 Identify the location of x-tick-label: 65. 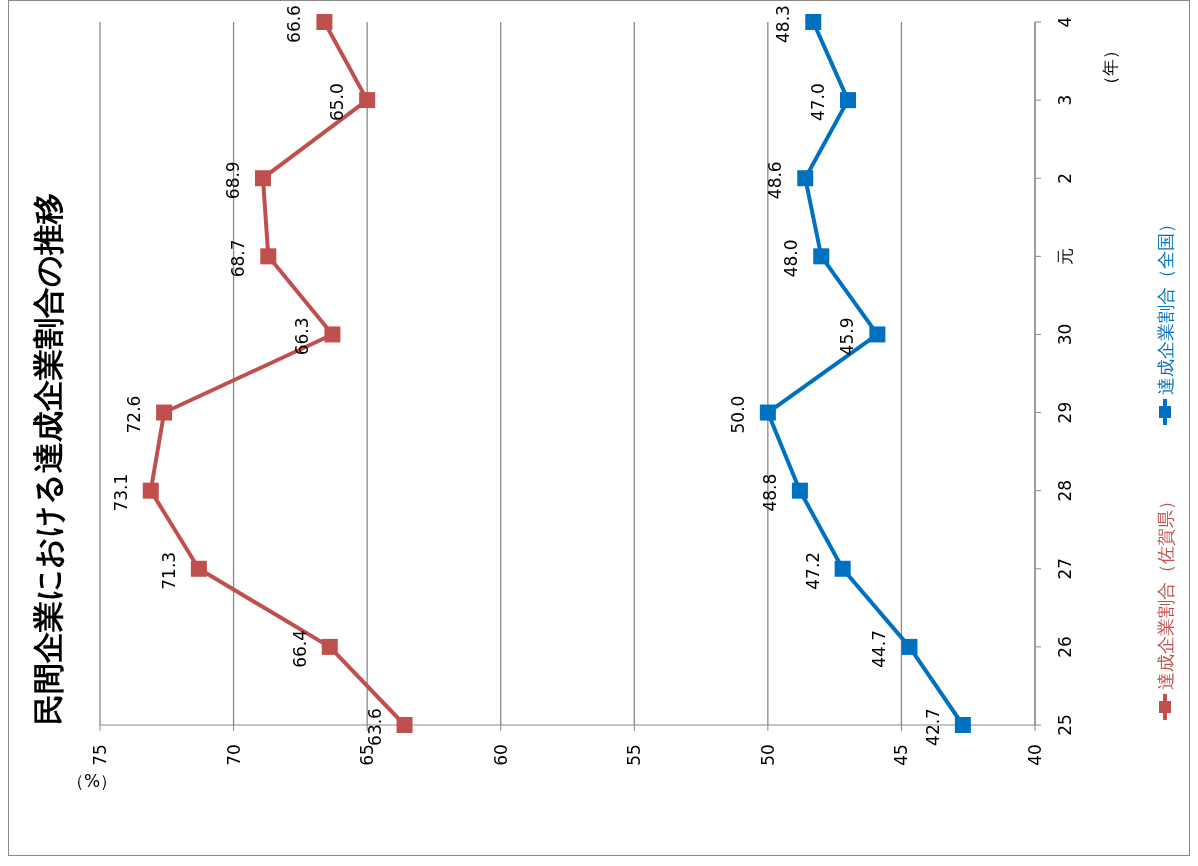
(367, 755).